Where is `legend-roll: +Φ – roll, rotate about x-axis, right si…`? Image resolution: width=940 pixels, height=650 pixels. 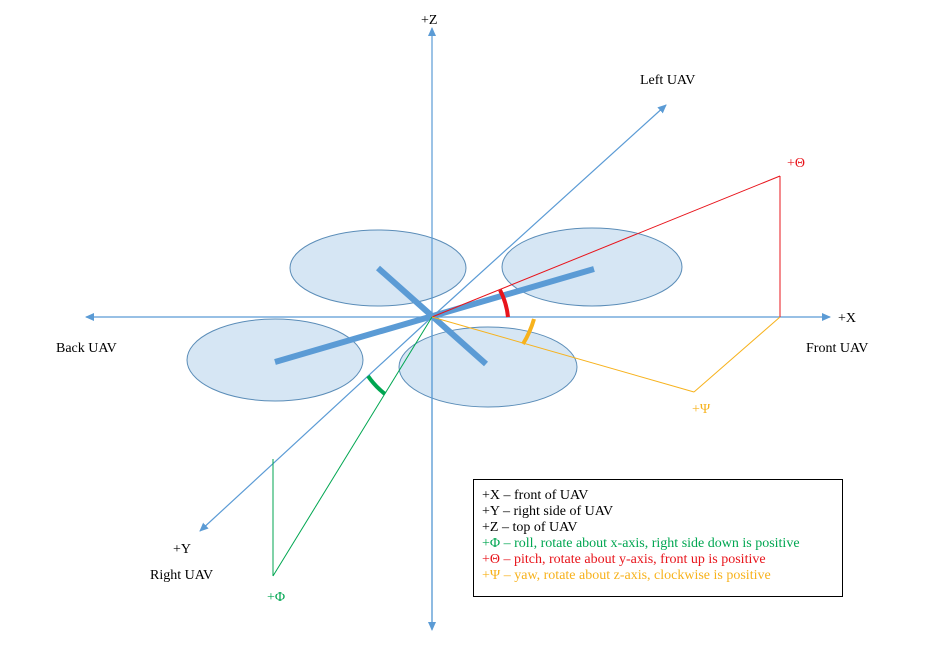 legend-roll: +Φ – roll, rotate about x-axis, right si… is located at coordinates (641, 543).